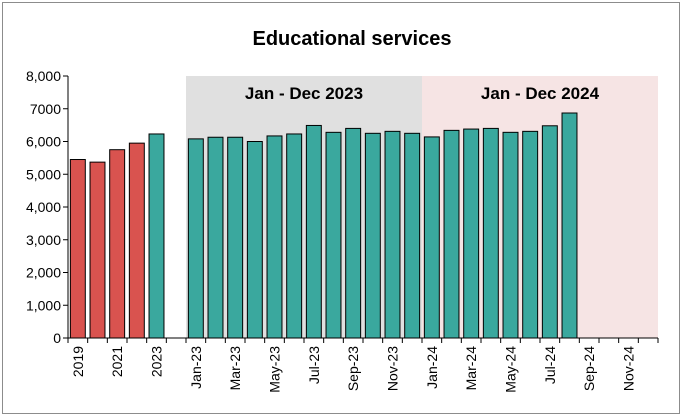 This screenshot has height=418, width=684. Describe the element at coordinates (43, 174) in the screenshot. I see `y-tick-label: 5,000` at that location.